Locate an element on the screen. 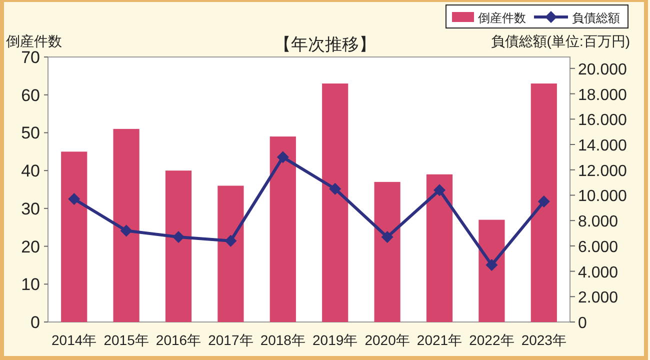  y-tick-label: 50 is located at coordinates (30, 133).